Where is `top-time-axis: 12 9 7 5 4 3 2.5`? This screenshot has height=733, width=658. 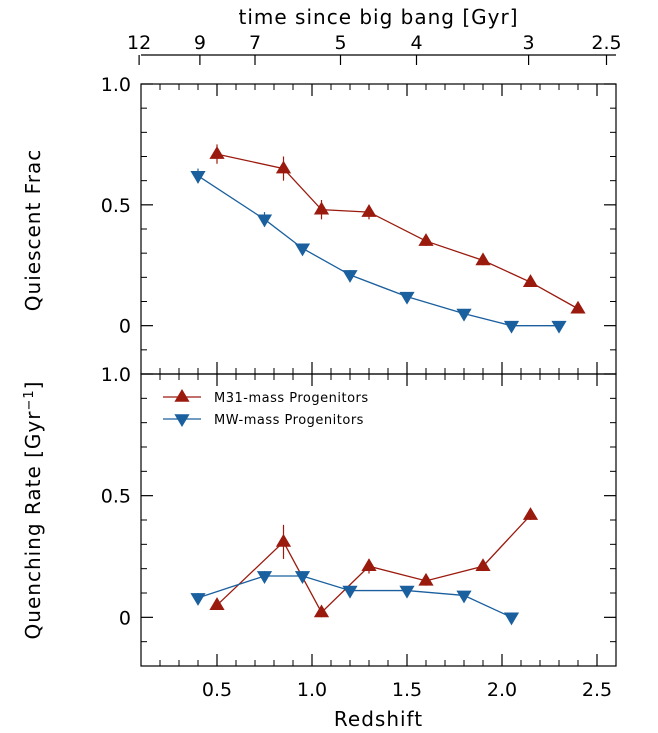 top-time-axis: 12 9 7 5 4 3 2.5 is located at coordinates (374, 48).